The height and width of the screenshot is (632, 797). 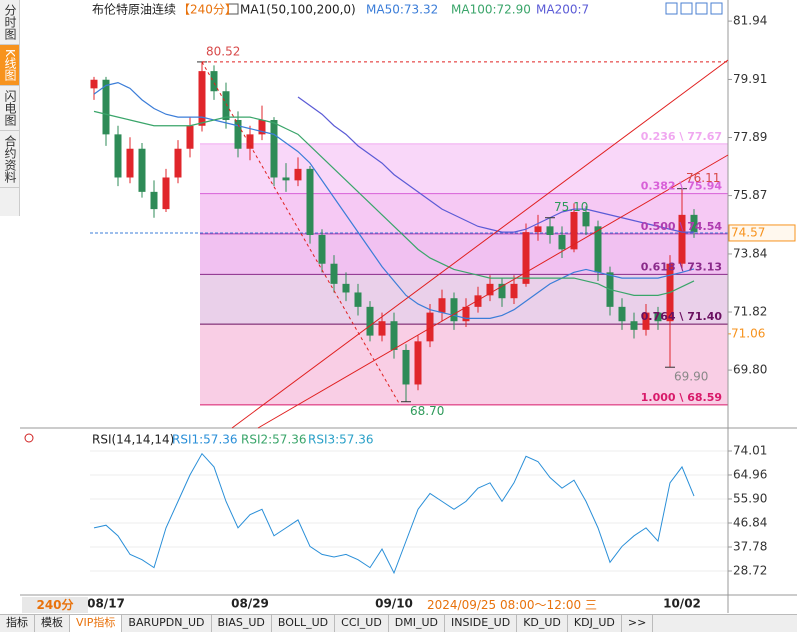 I want to click on x-tick-label: 08/17, so click(x=106, y=604).